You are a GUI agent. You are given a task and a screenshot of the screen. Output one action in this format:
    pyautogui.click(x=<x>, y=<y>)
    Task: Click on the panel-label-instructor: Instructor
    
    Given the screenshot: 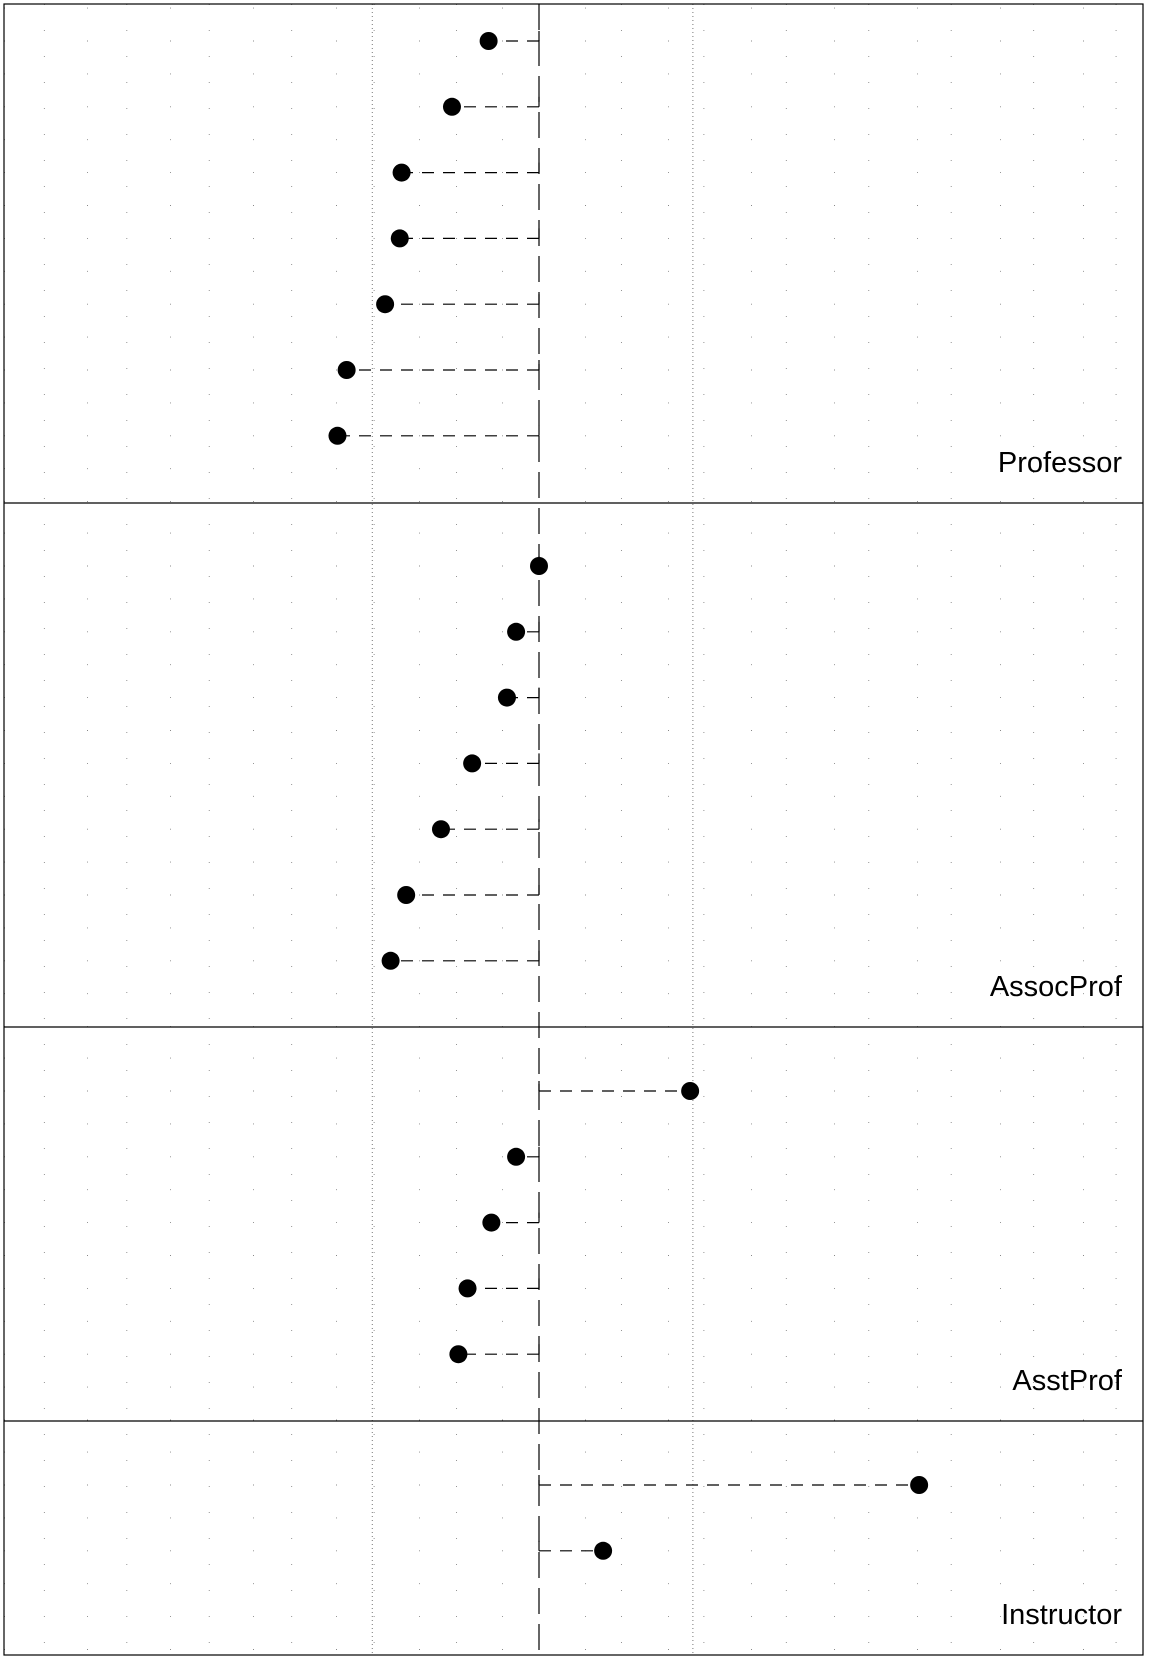 What is the action you would take?
    pyautogui.click(x=1061, y=1615)
    